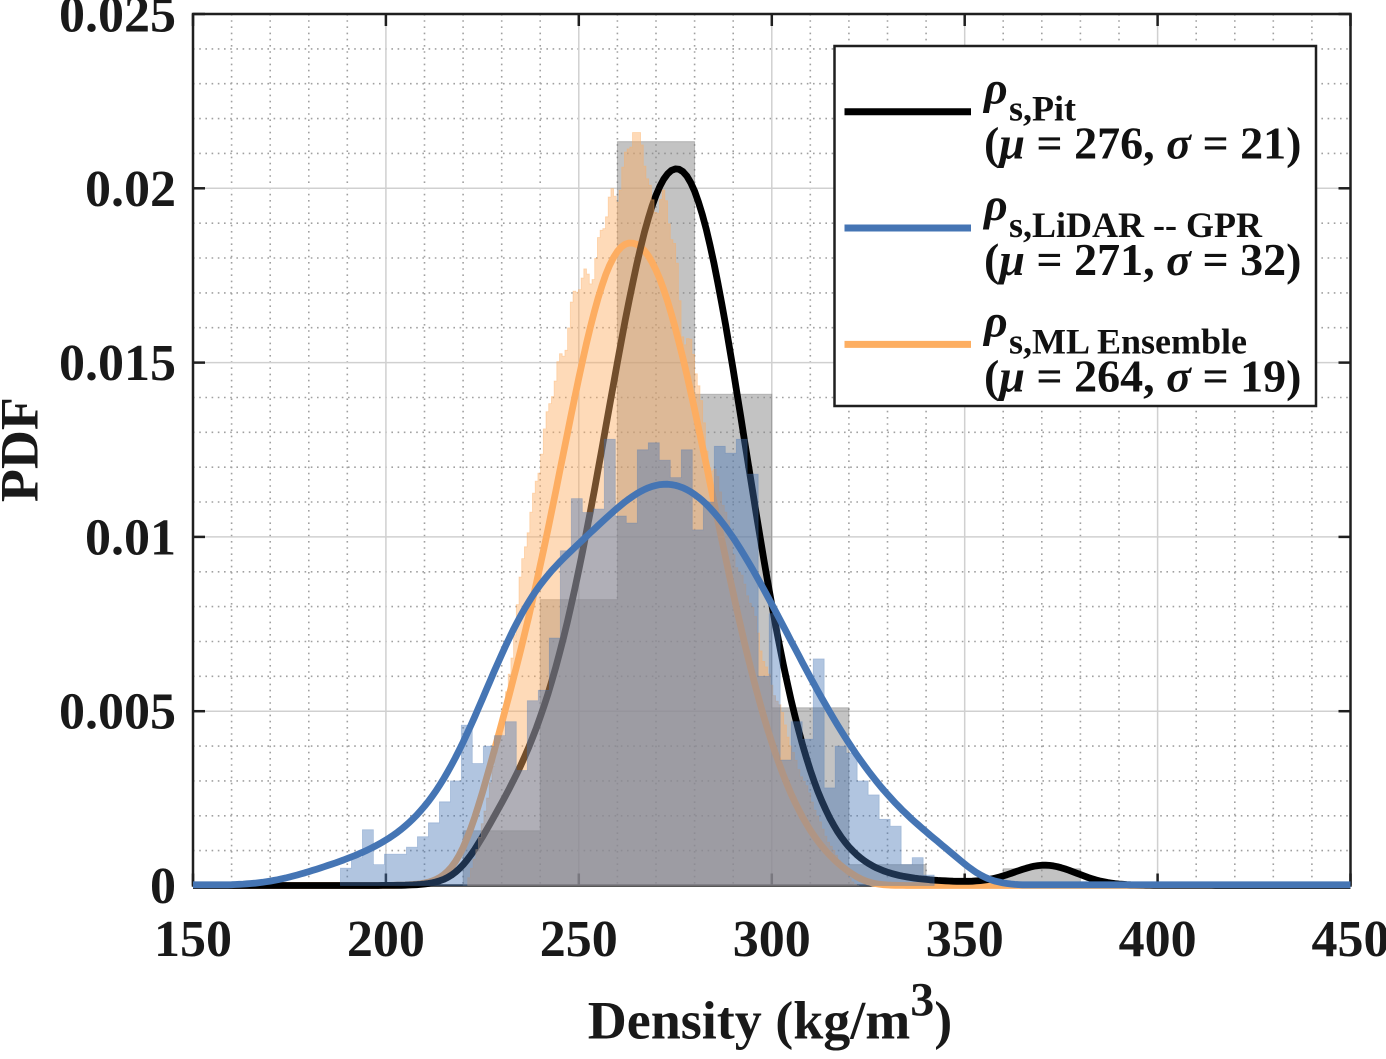  I want to click on svg-text: 400, so click(1158, 939).